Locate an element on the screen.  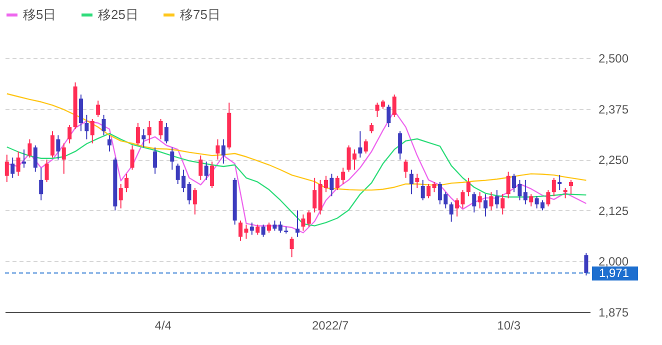
y-tick-label: 2,250 is located at coordinates (613, 160).